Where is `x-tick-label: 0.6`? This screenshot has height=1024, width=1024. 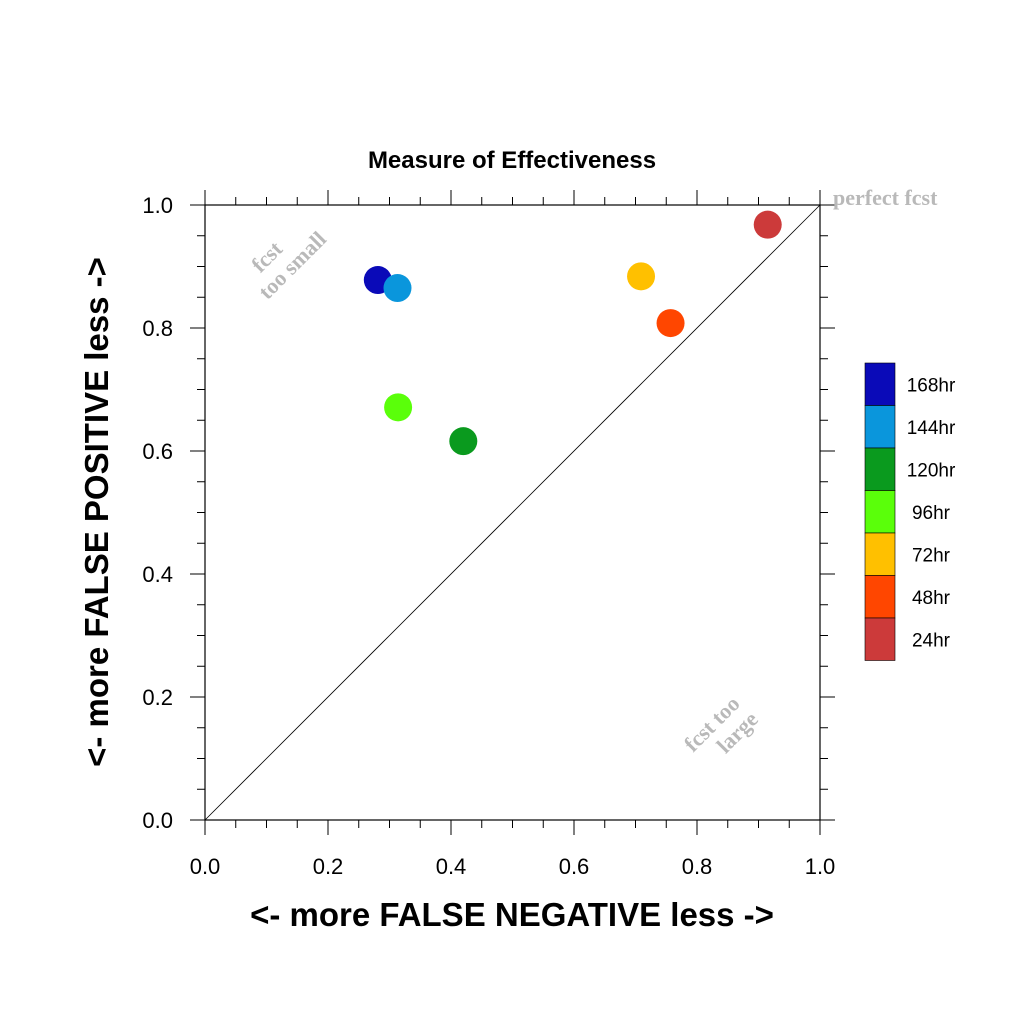 x-tick-label: 0.6 is located at coordinates (574, 866).